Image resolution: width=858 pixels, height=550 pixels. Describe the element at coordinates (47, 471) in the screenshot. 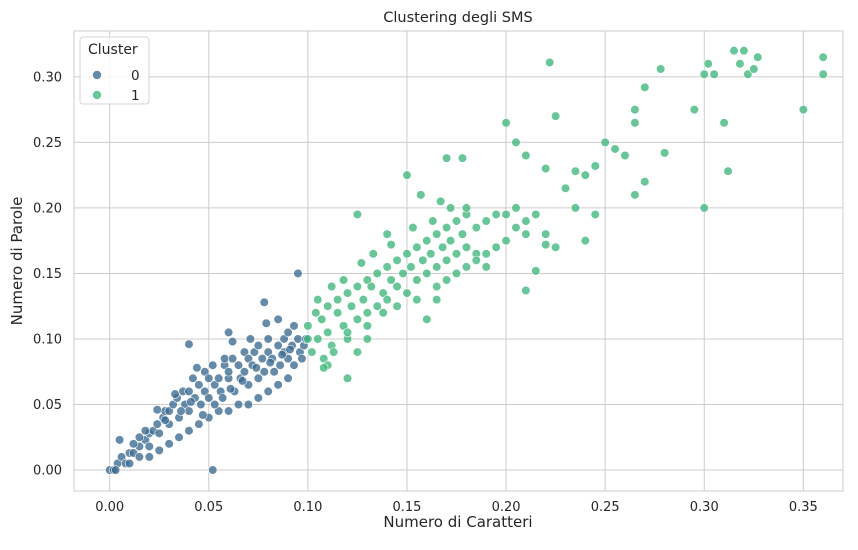

I see `y-tick-label: 0.00` at that location.